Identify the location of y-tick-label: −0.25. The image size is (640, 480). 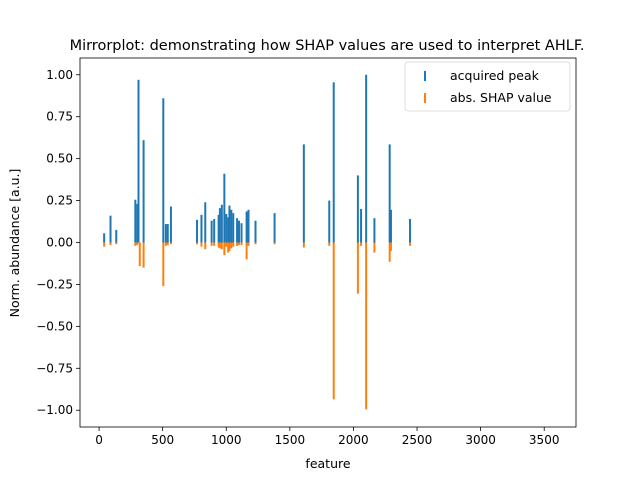
(54, 284).